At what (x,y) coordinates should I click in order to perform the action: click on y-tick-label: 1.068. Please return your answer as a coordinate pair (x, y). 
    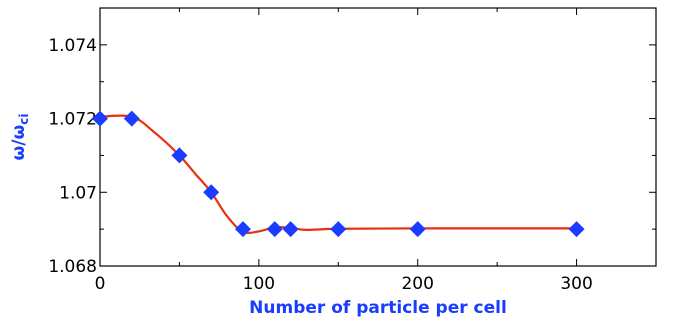
    Looking at the image, I should click on (72, 267).